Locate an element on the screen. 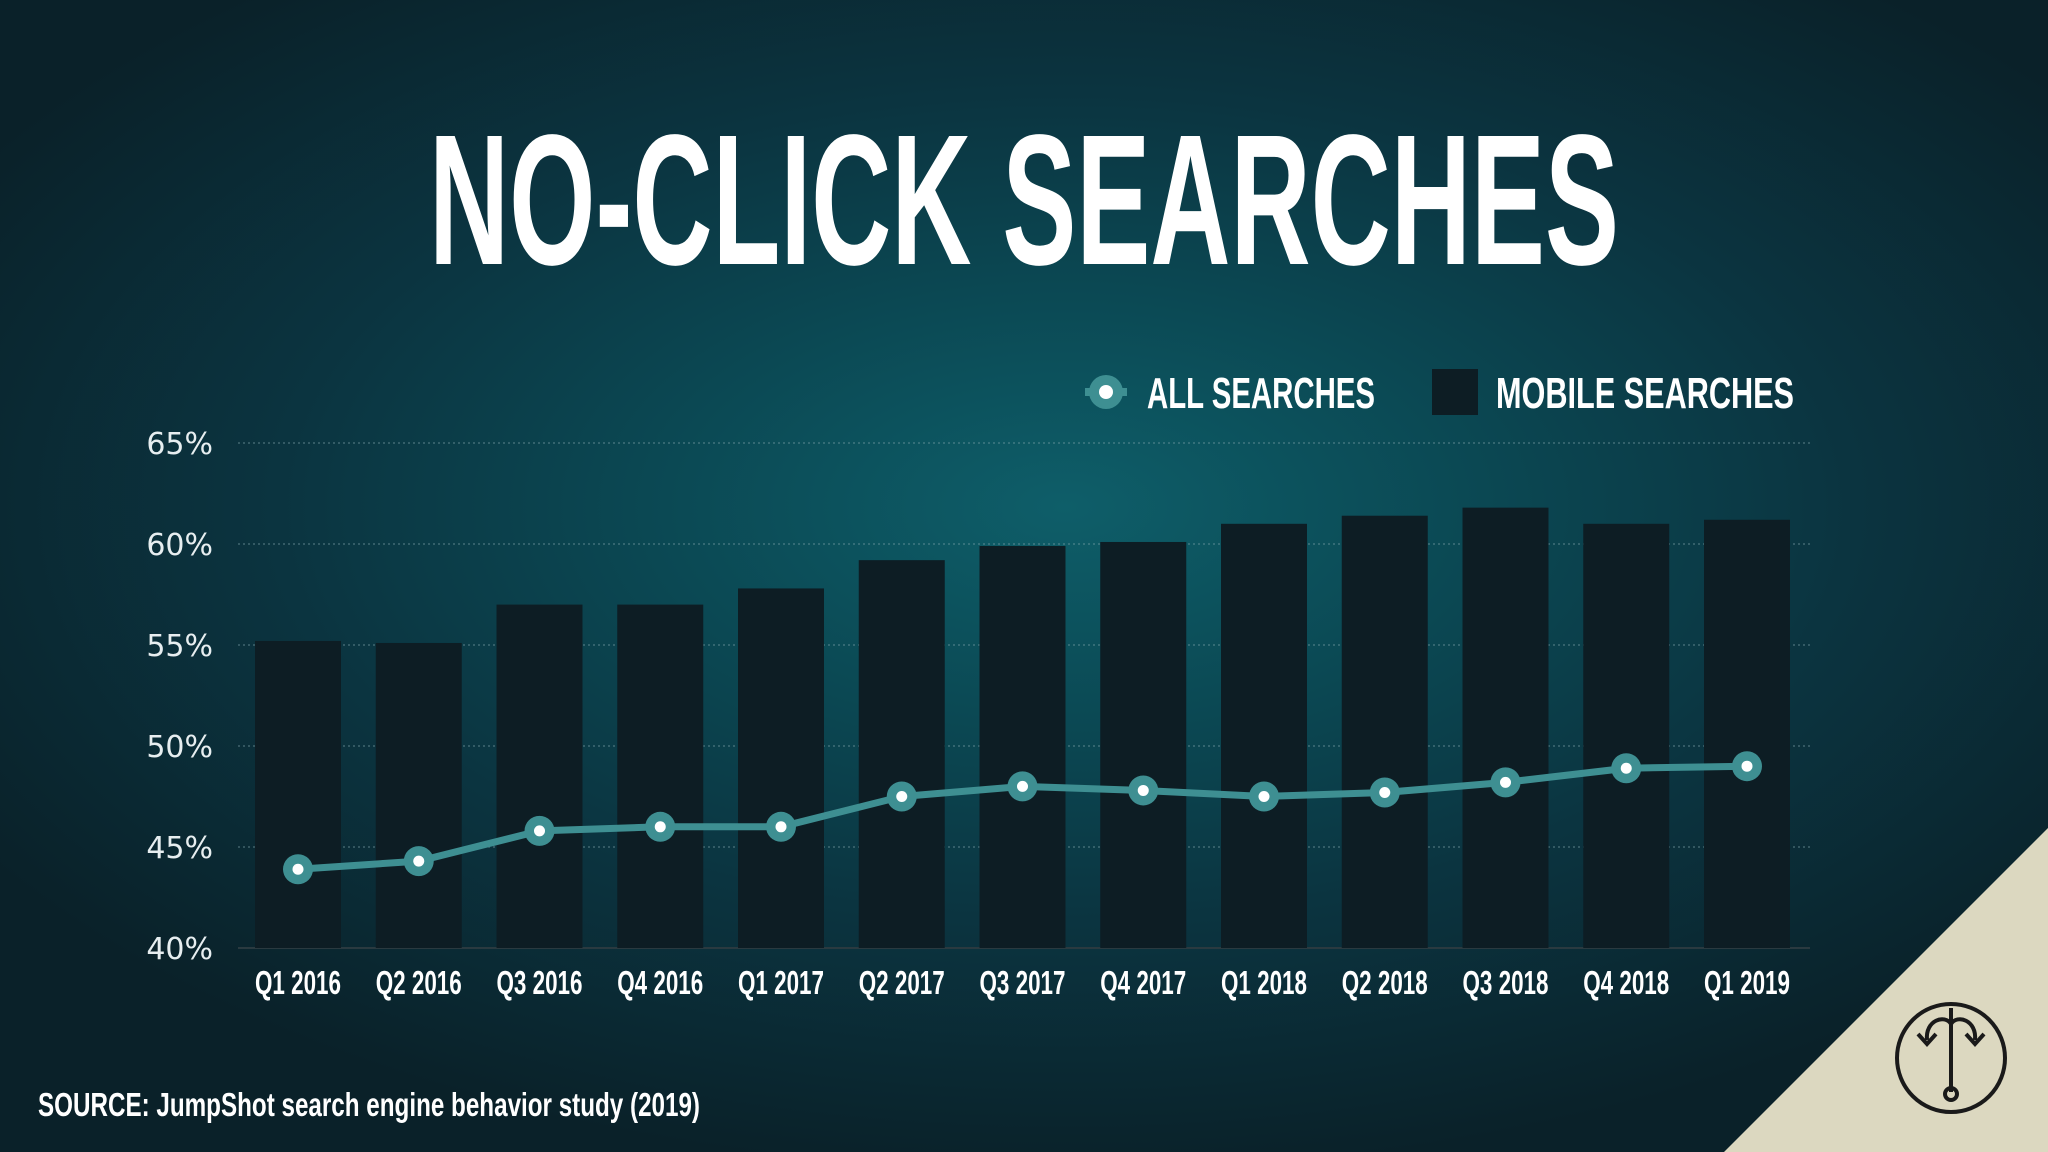  all-searches-line is located at coordinates (1022, 818).